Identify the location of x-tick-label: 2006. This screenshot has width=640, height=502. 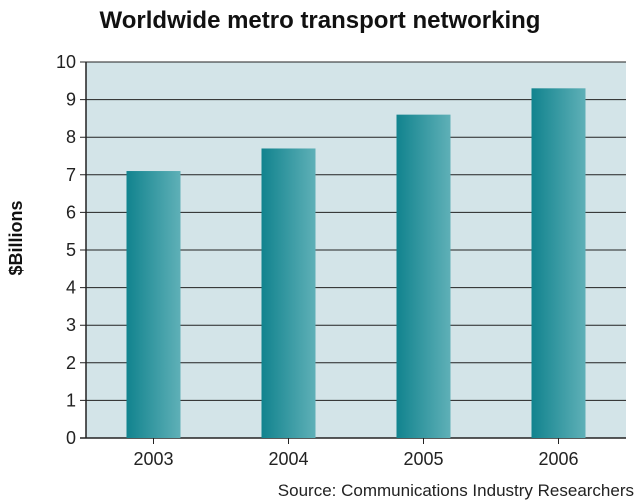
(558, 459).